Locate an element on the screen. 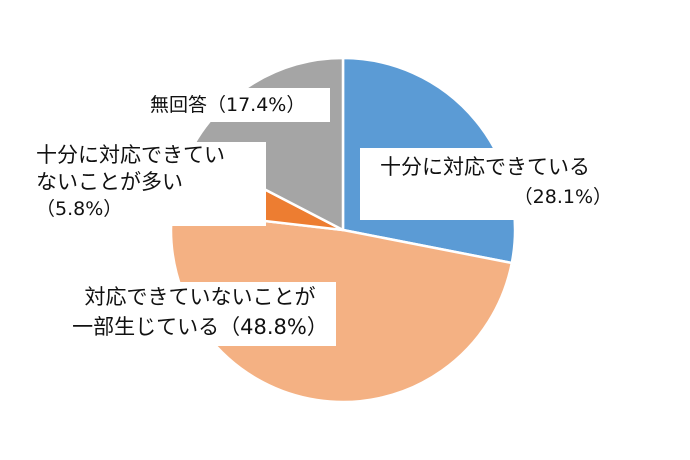 The width and height of the screenshot is (690, 460). slice-label-percent: （5.8%） is located at coordinates (79, 209).